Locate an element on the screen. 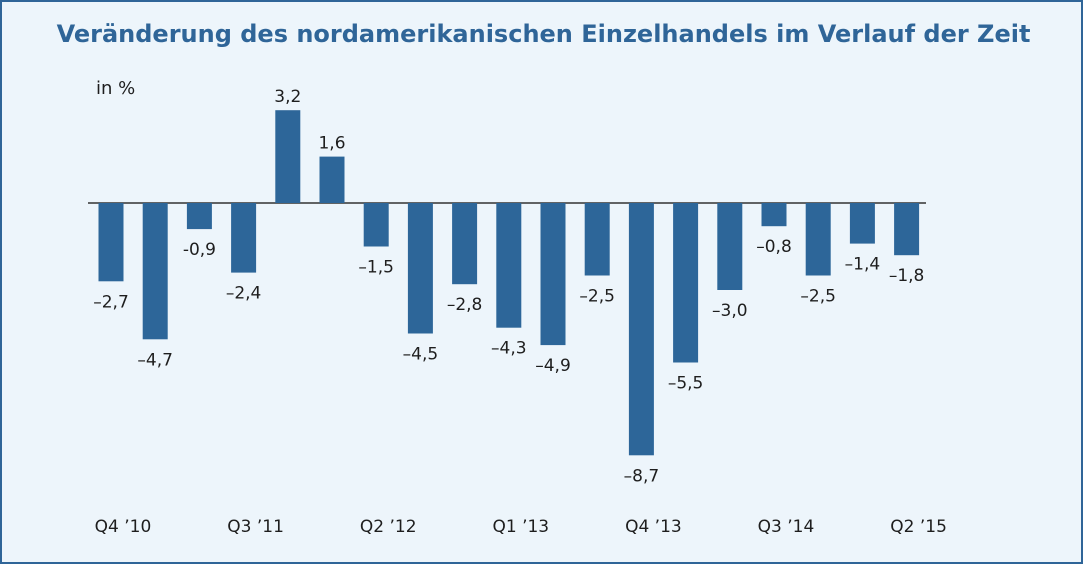  value-label-6: –1,5 is located at coordinates (376, 268).